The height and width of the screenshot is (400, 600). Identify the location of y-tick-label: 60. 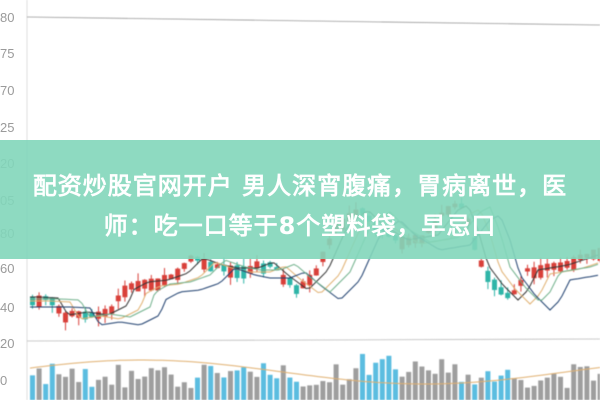
(7, 268).